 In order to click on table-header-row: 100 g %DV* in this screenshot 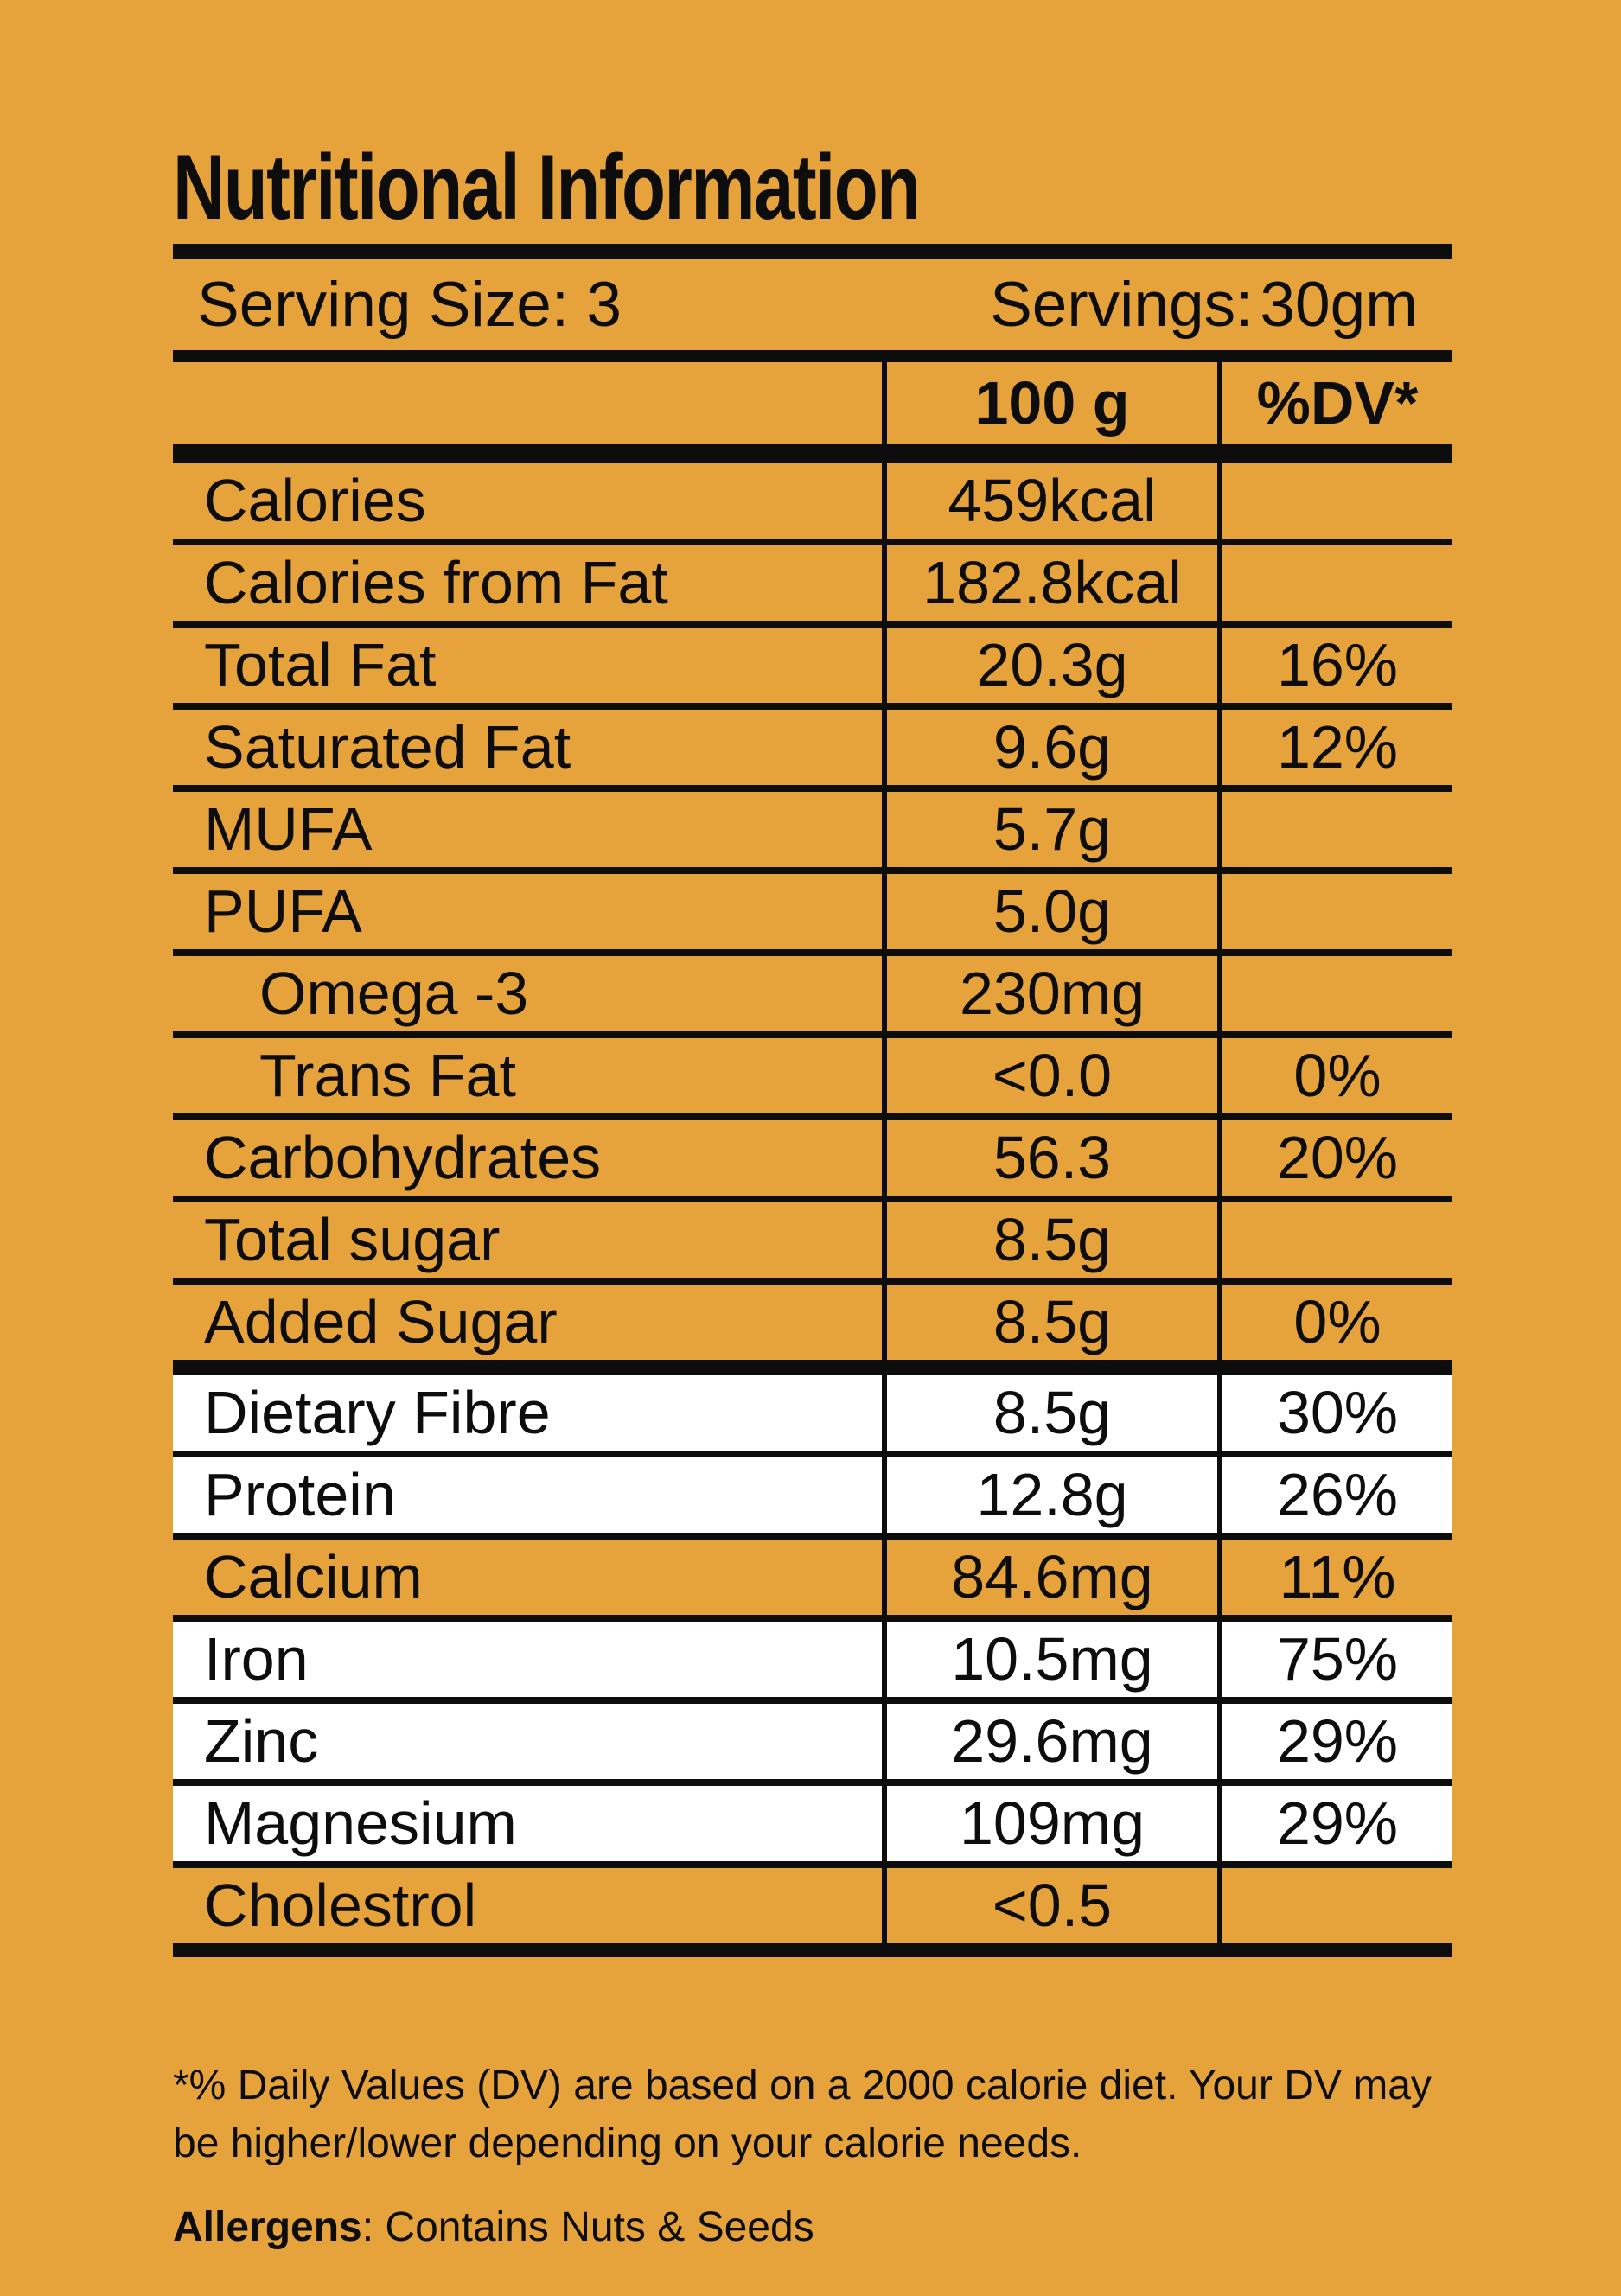, I will do `click(812, 402)`.